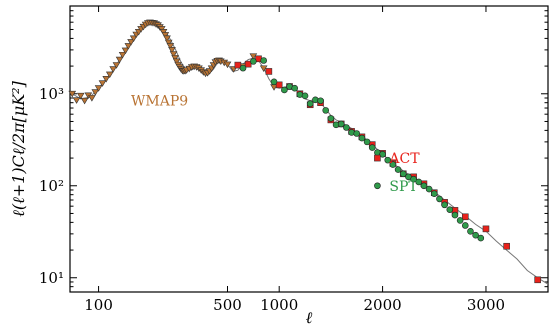 The width and height of the screenshot is (558, 332). What do you see at coordinates (51, 278) in the screenshot?
I see `y-tick-label: 10¹` at bounding box center [51, 278].